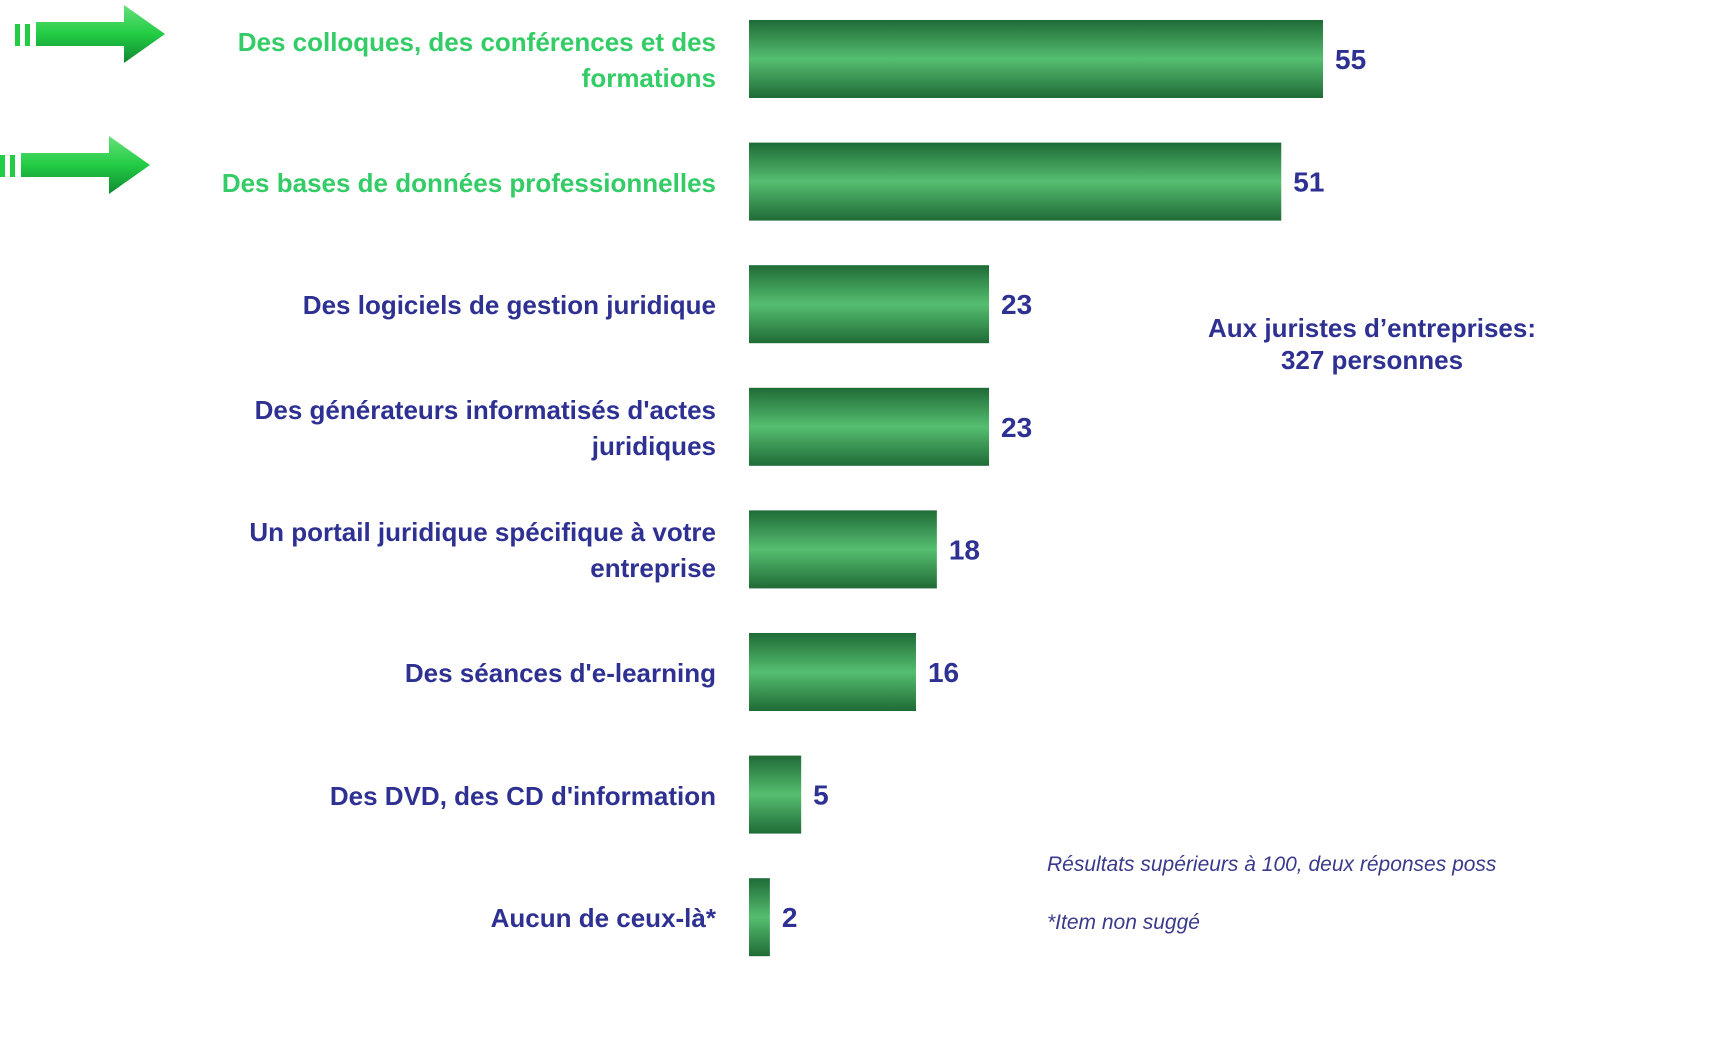 This screenshot has width=1709, height=1038. Describe the element at coordinates (522, 795) in the screenshot. I see `category-label: Des DVD, des CD d'information` at that location.